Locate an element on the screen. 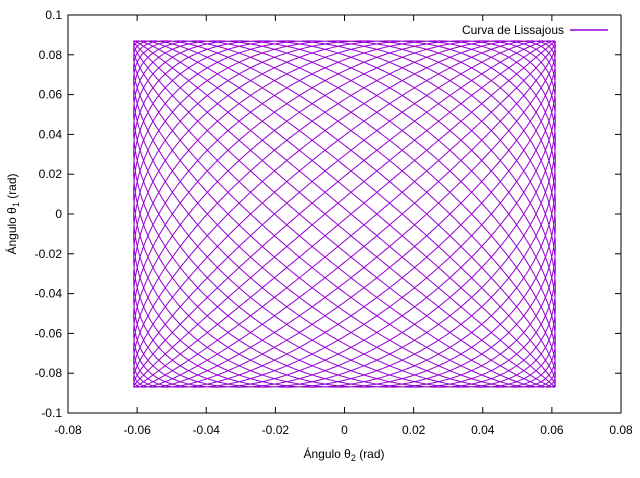 The height and width of the screenshot is (478, 640). y-tick-label: -0.02 is located at coordinates (49, 254).